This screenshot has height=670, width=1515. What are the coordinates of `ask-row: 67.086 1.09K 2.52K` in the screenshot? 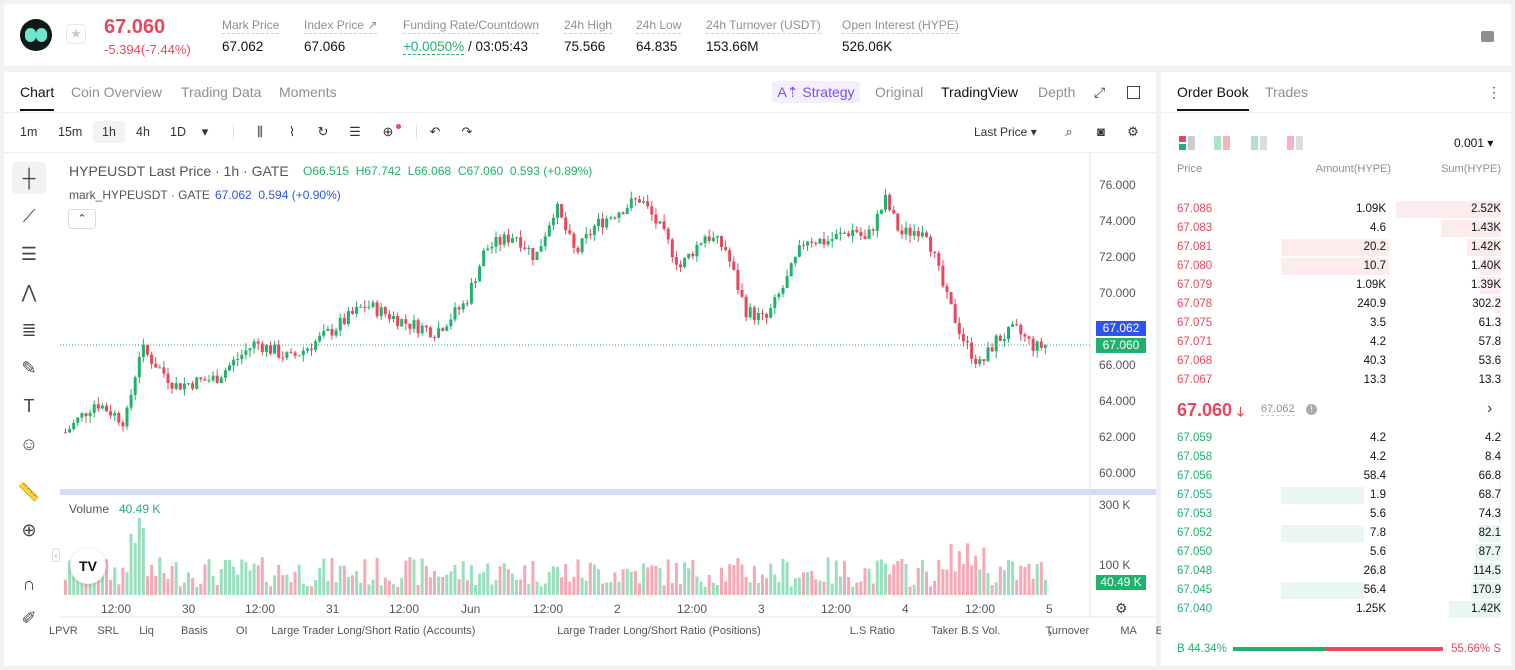 It's located at (1336, 209).